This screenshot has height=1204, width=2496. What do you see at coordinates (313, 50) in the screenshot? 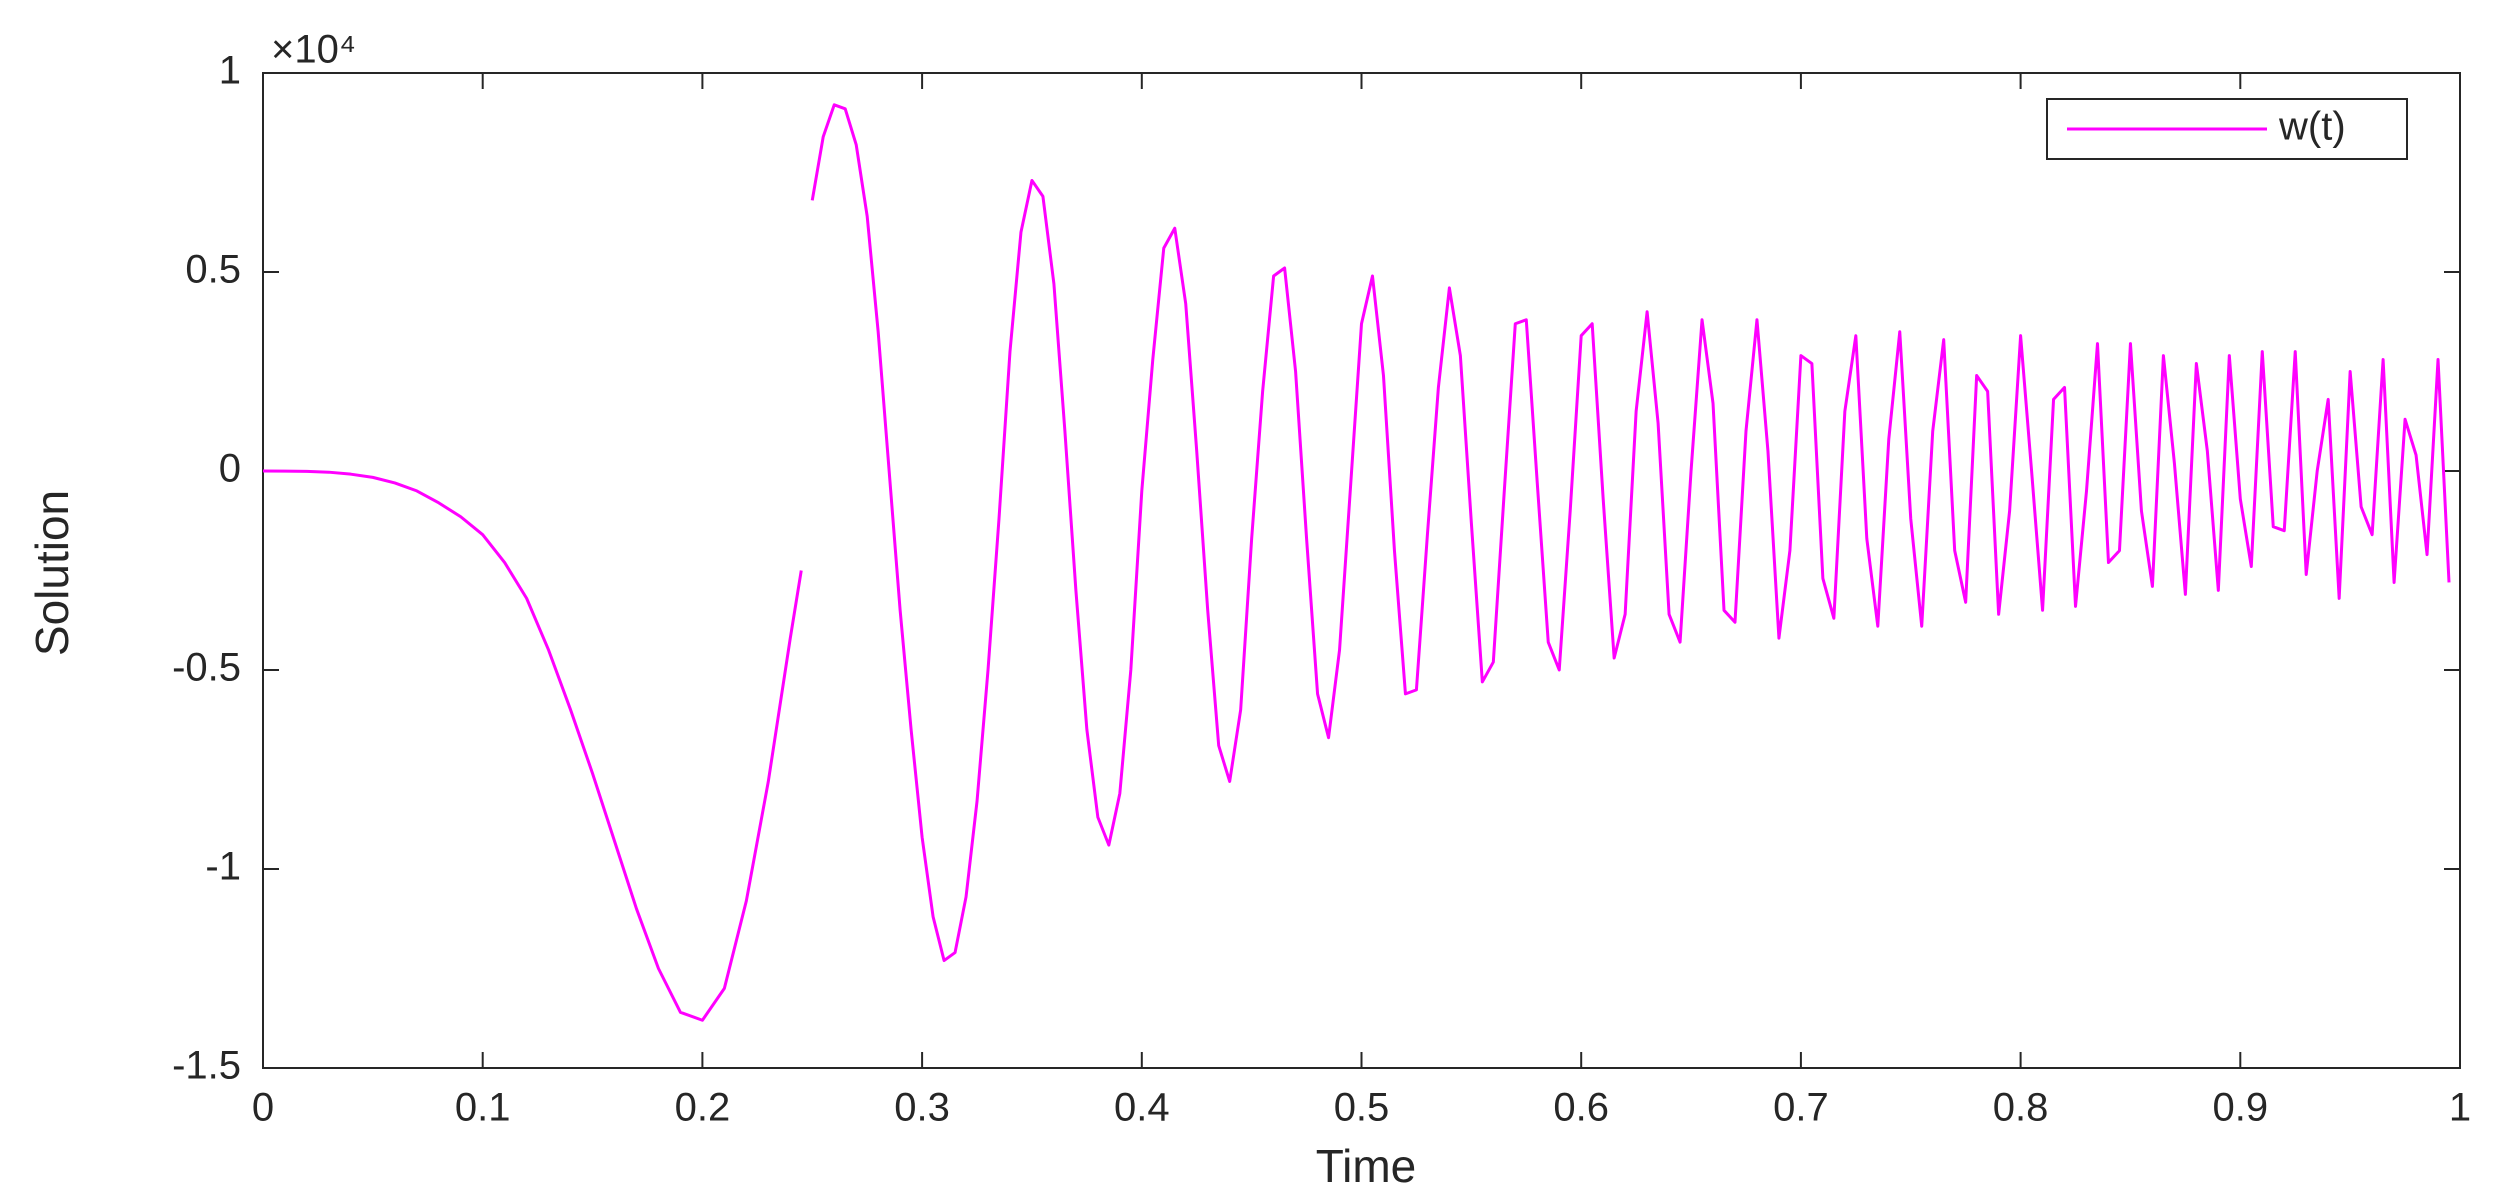
I see `y-multiplier: ×10⁴` at bounding box center [313, 50].